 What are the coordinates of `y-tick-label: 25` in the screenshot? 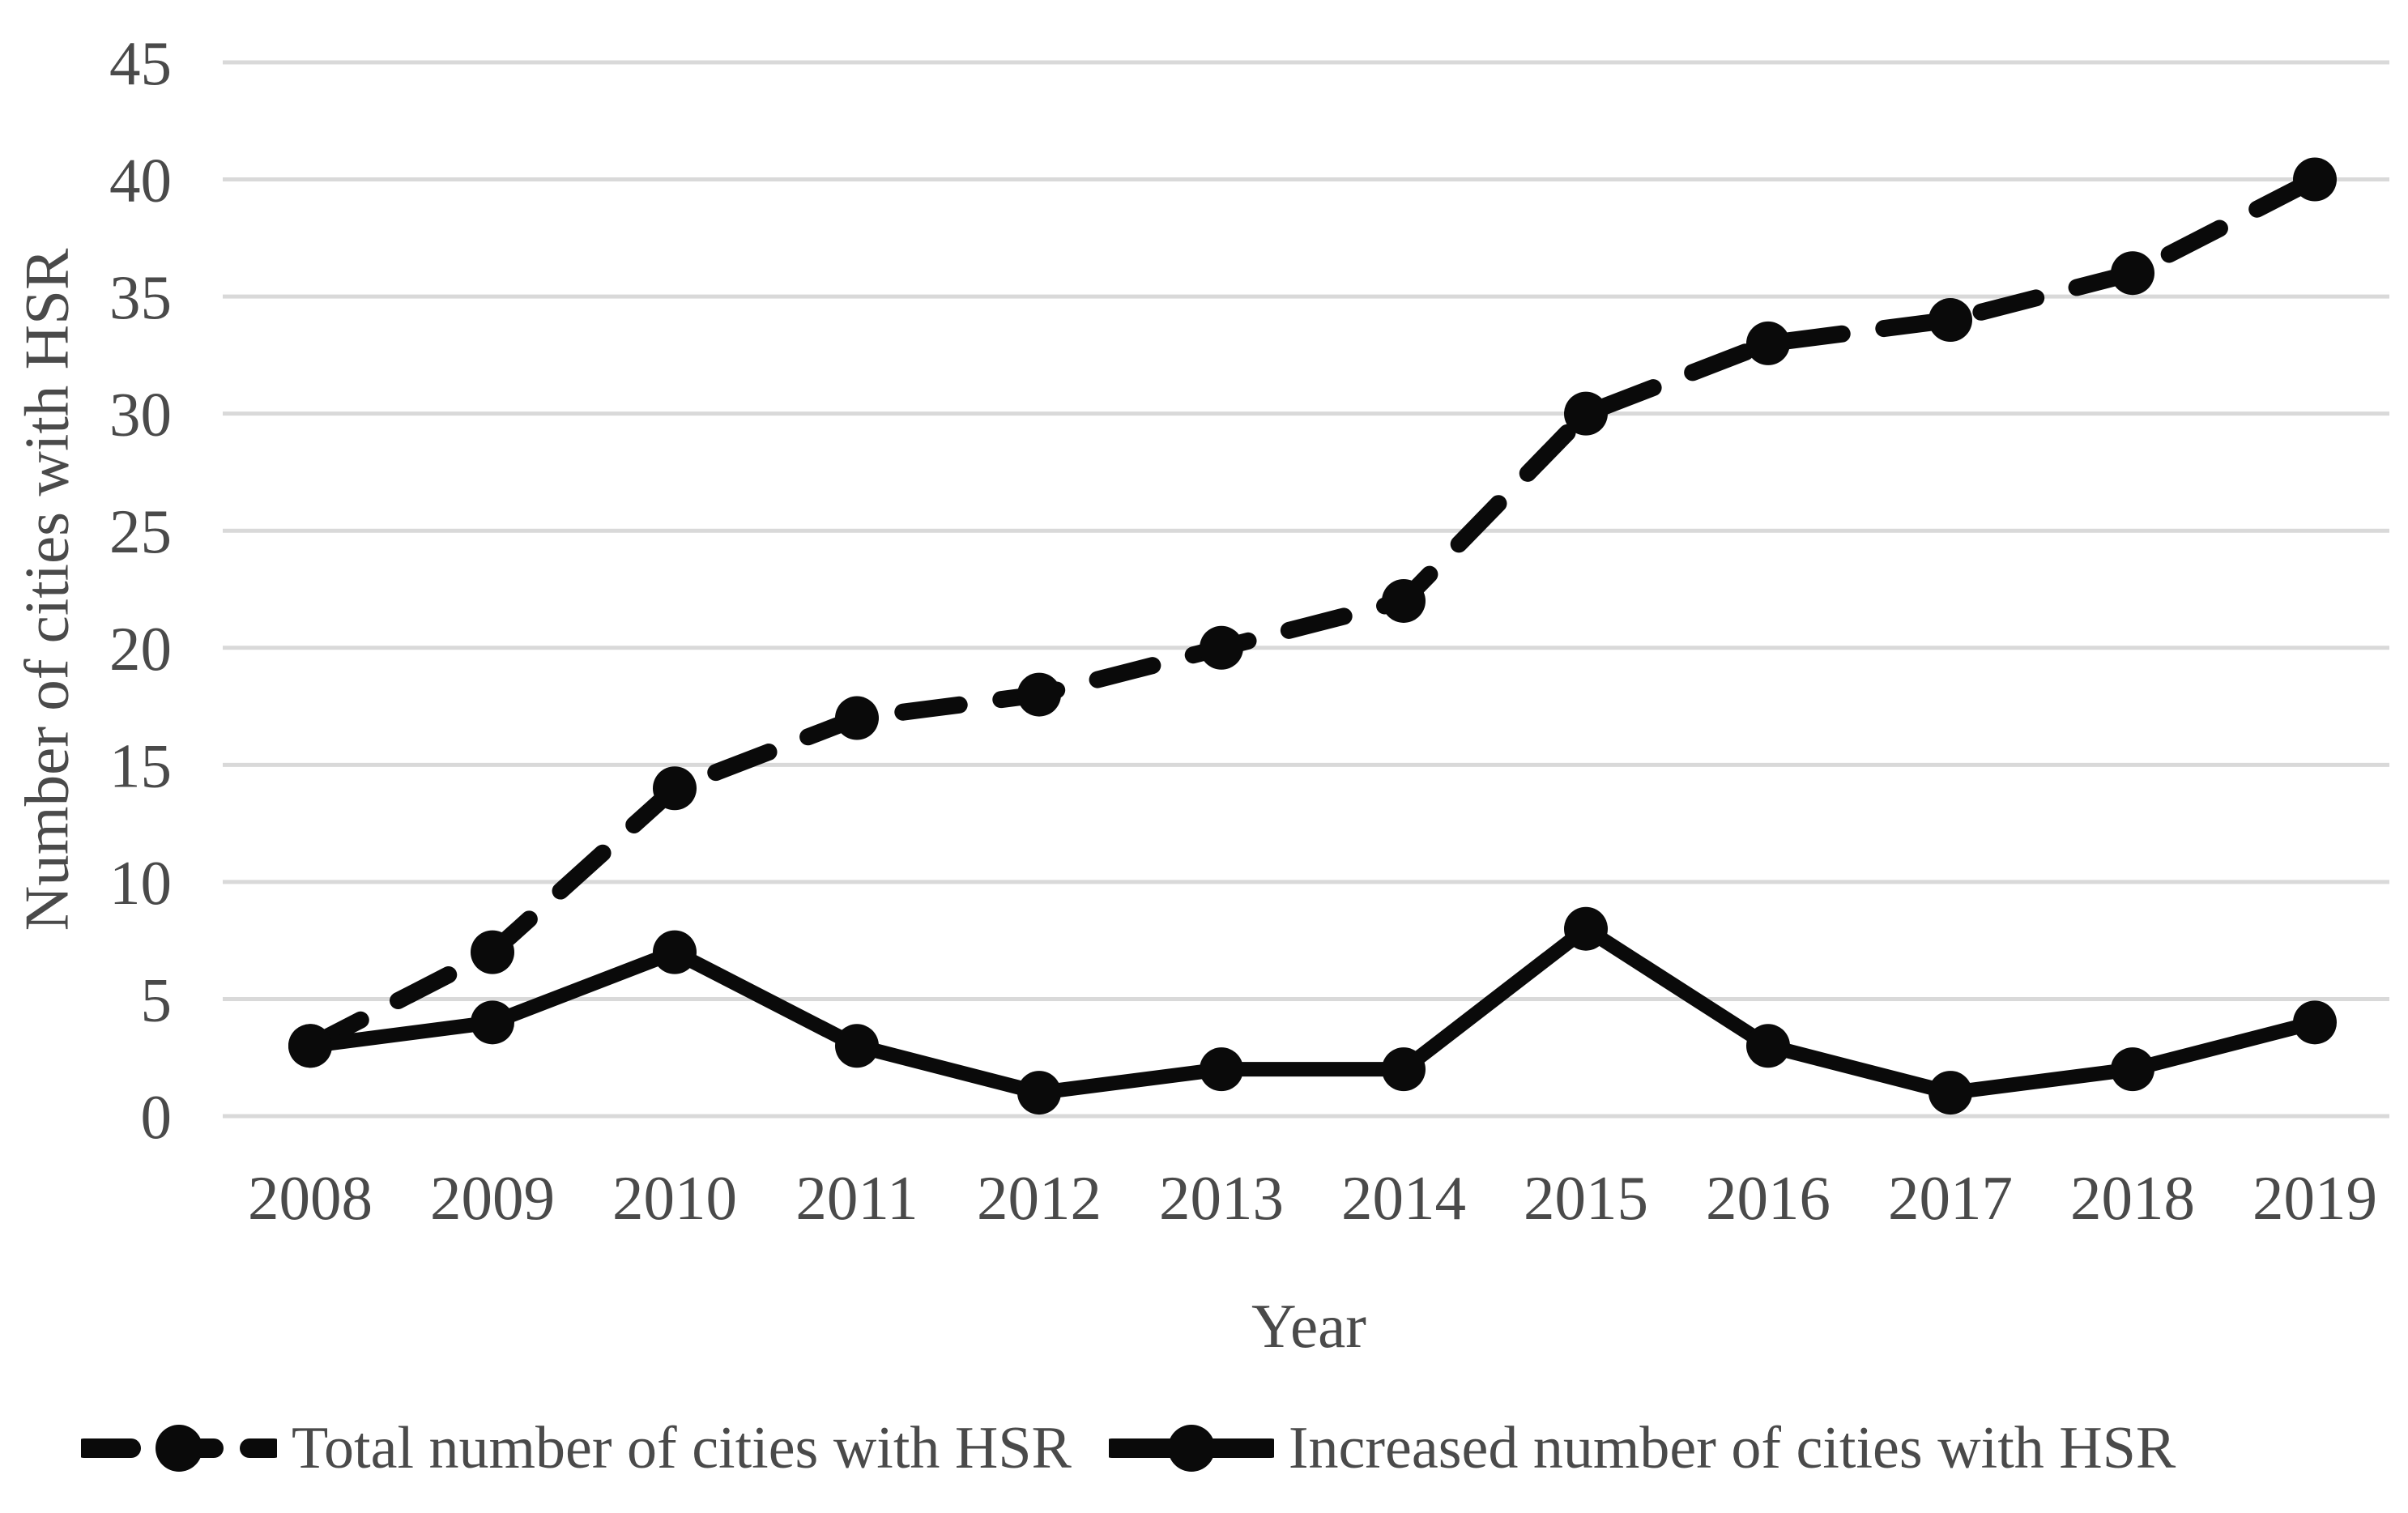 It's located at (140, 531).